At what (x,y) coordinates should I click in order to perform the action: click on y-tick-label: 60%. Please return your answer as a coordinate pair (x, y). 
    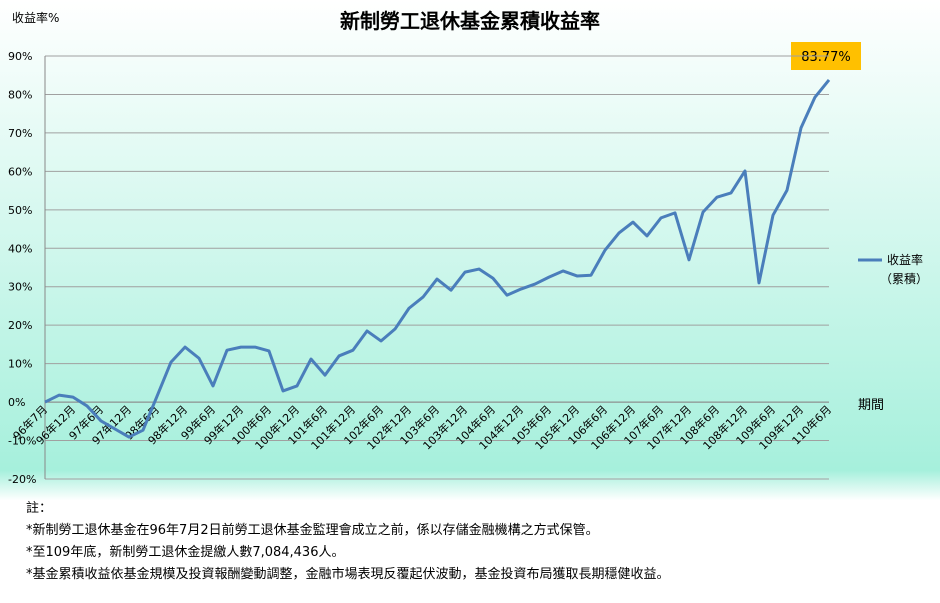
    Looking at the image, I should click on (20, 171).